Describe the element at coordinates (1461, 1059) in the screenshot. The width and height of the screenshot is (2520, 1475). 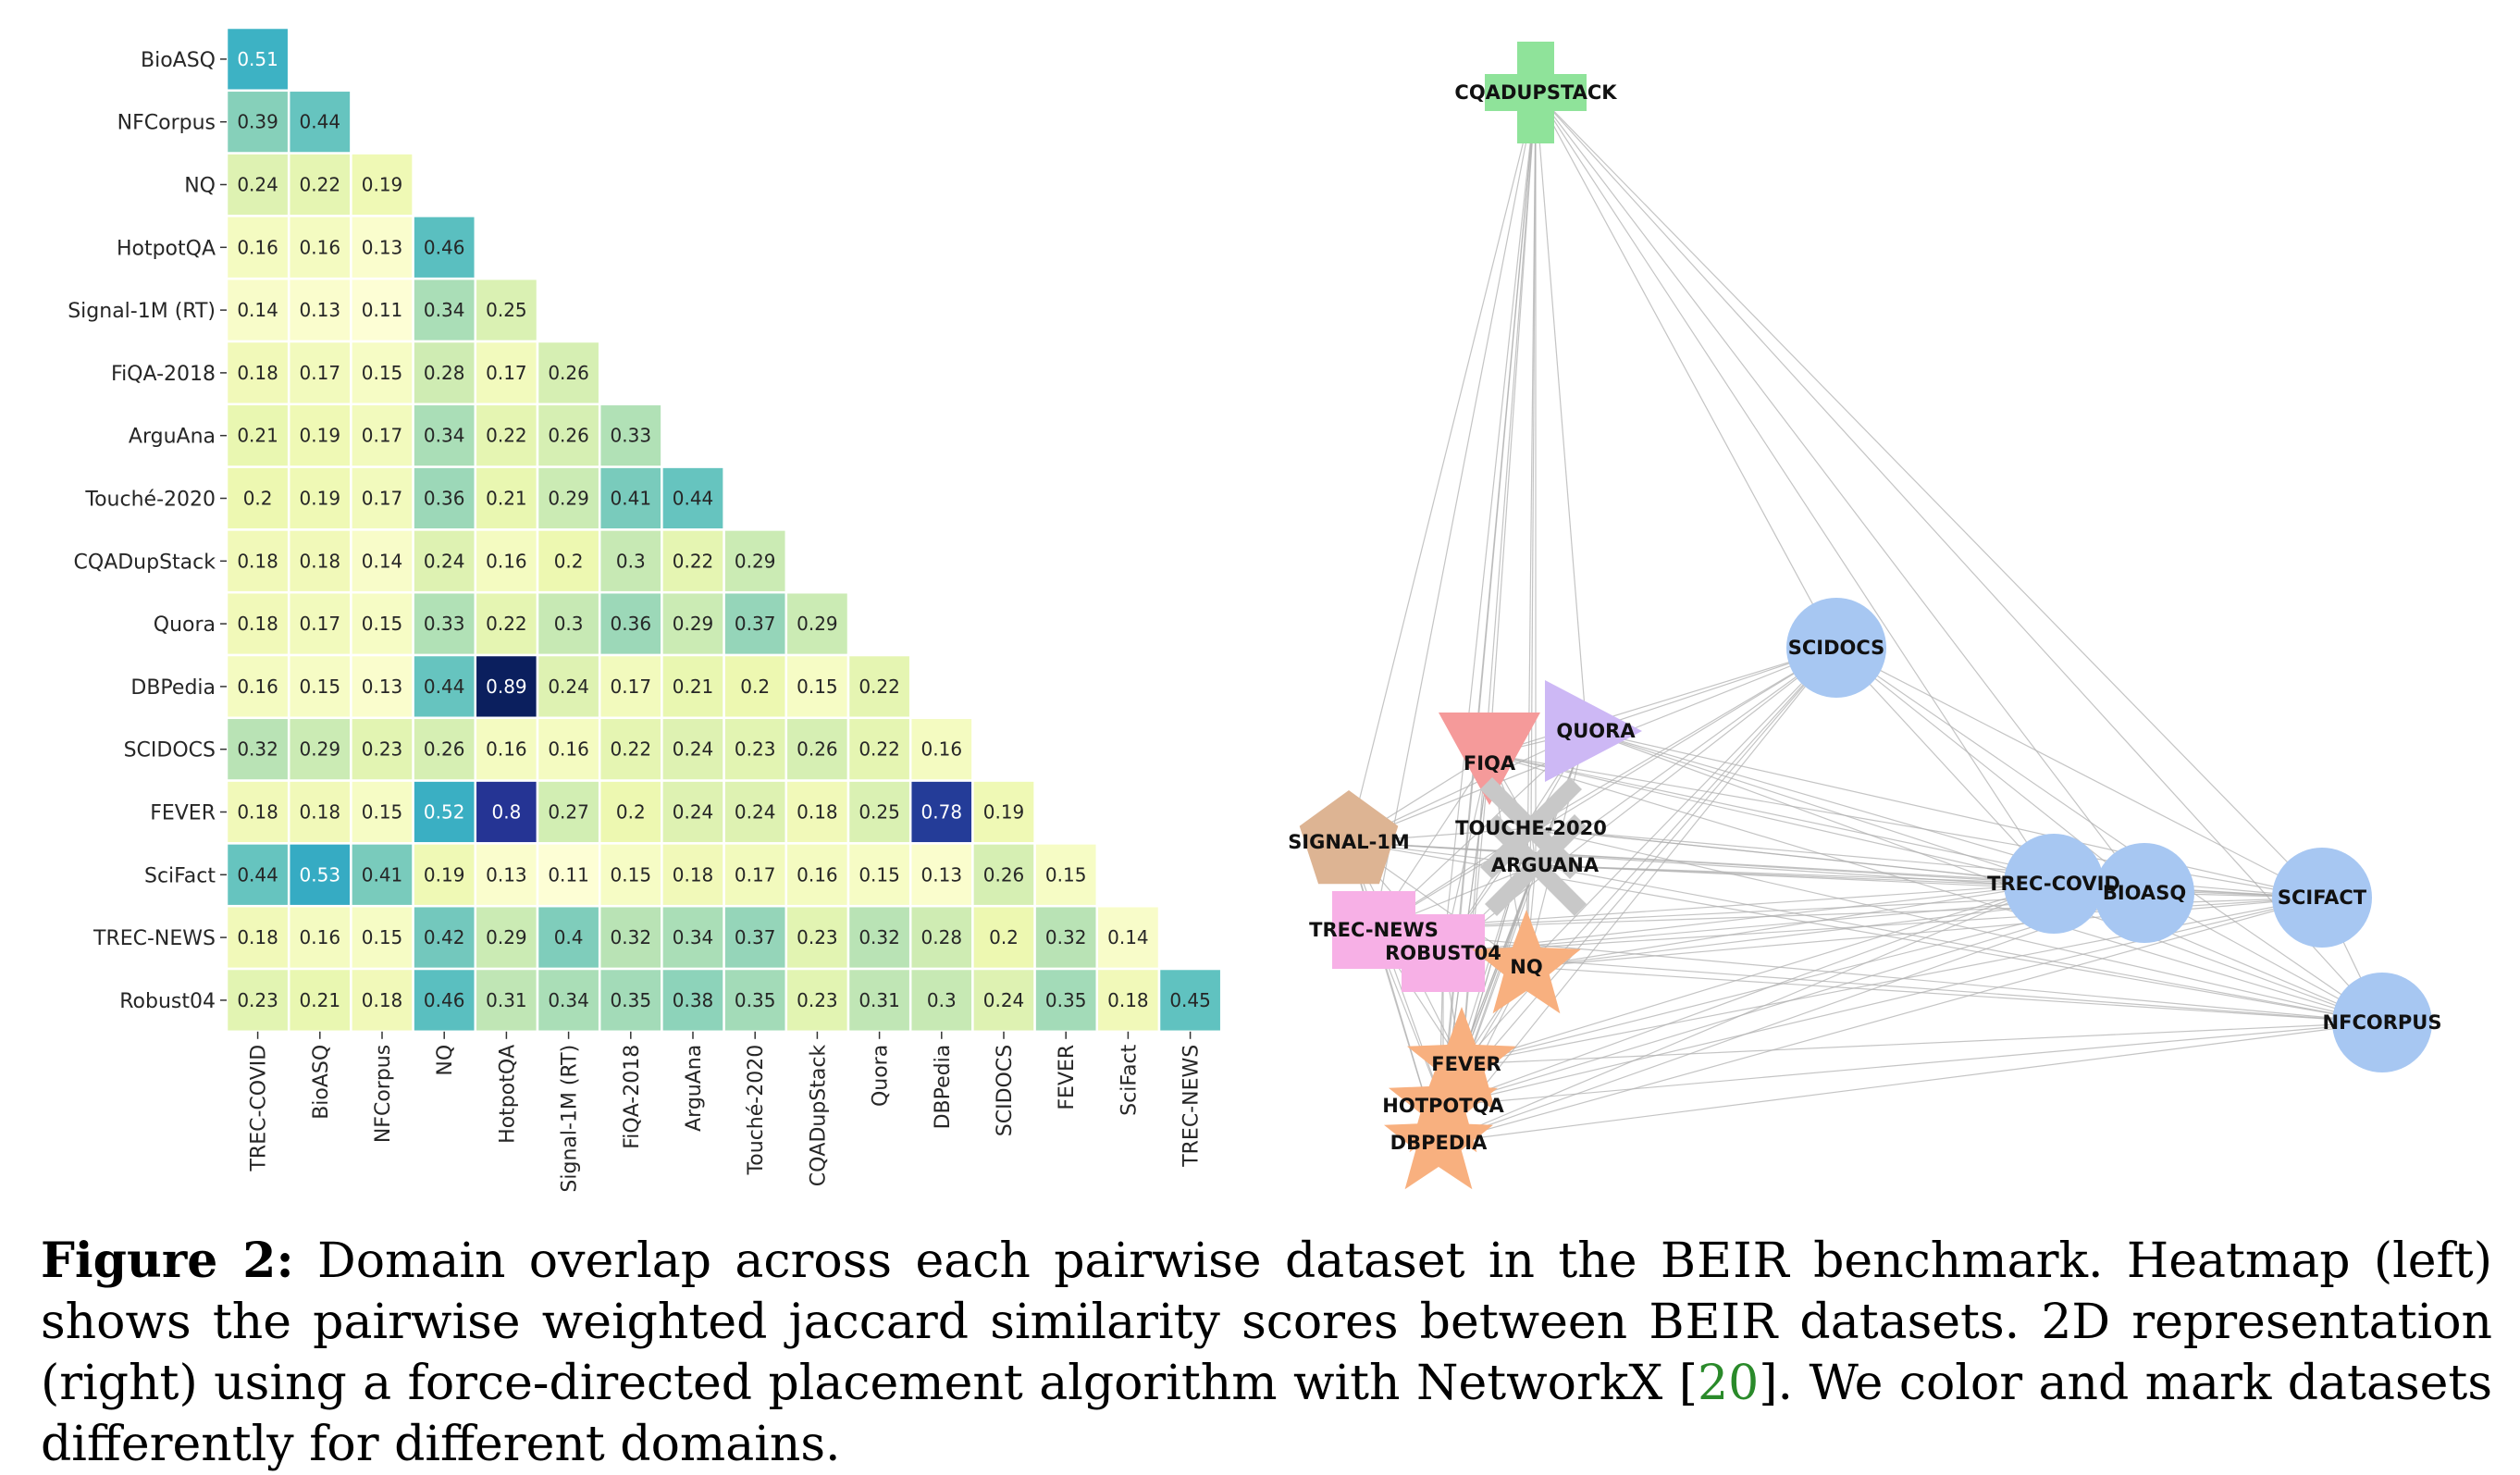
I see `network-node-fever` at that location.